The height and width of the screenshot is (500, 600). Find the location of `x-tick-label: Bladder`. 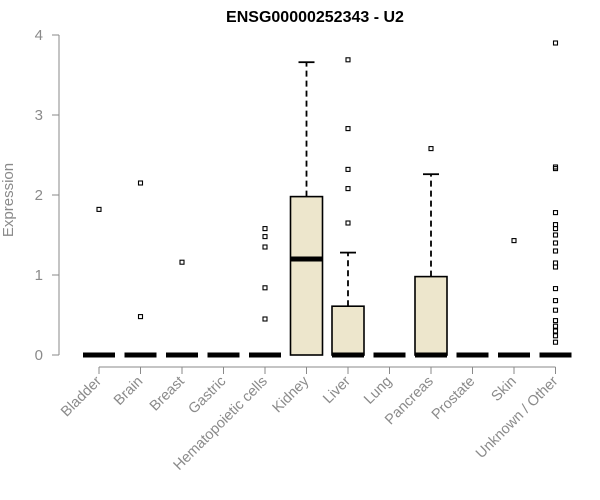

x-tick-label: Bladder is located at coordinates (81, 396).